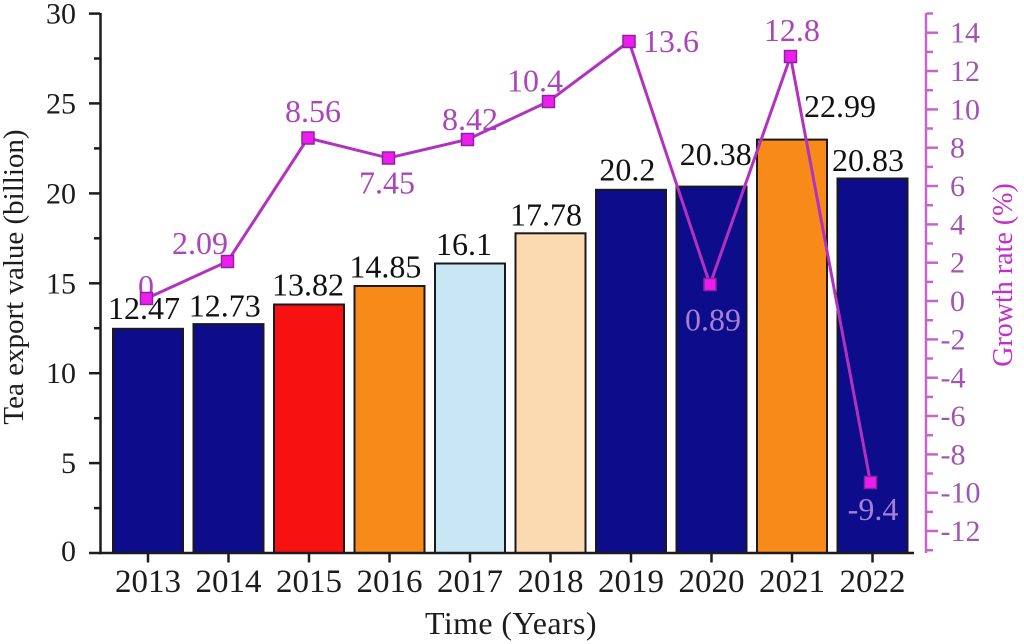 The image size is (1024, 644). I want to click on svg-text: 2.09, so click(200, 243).